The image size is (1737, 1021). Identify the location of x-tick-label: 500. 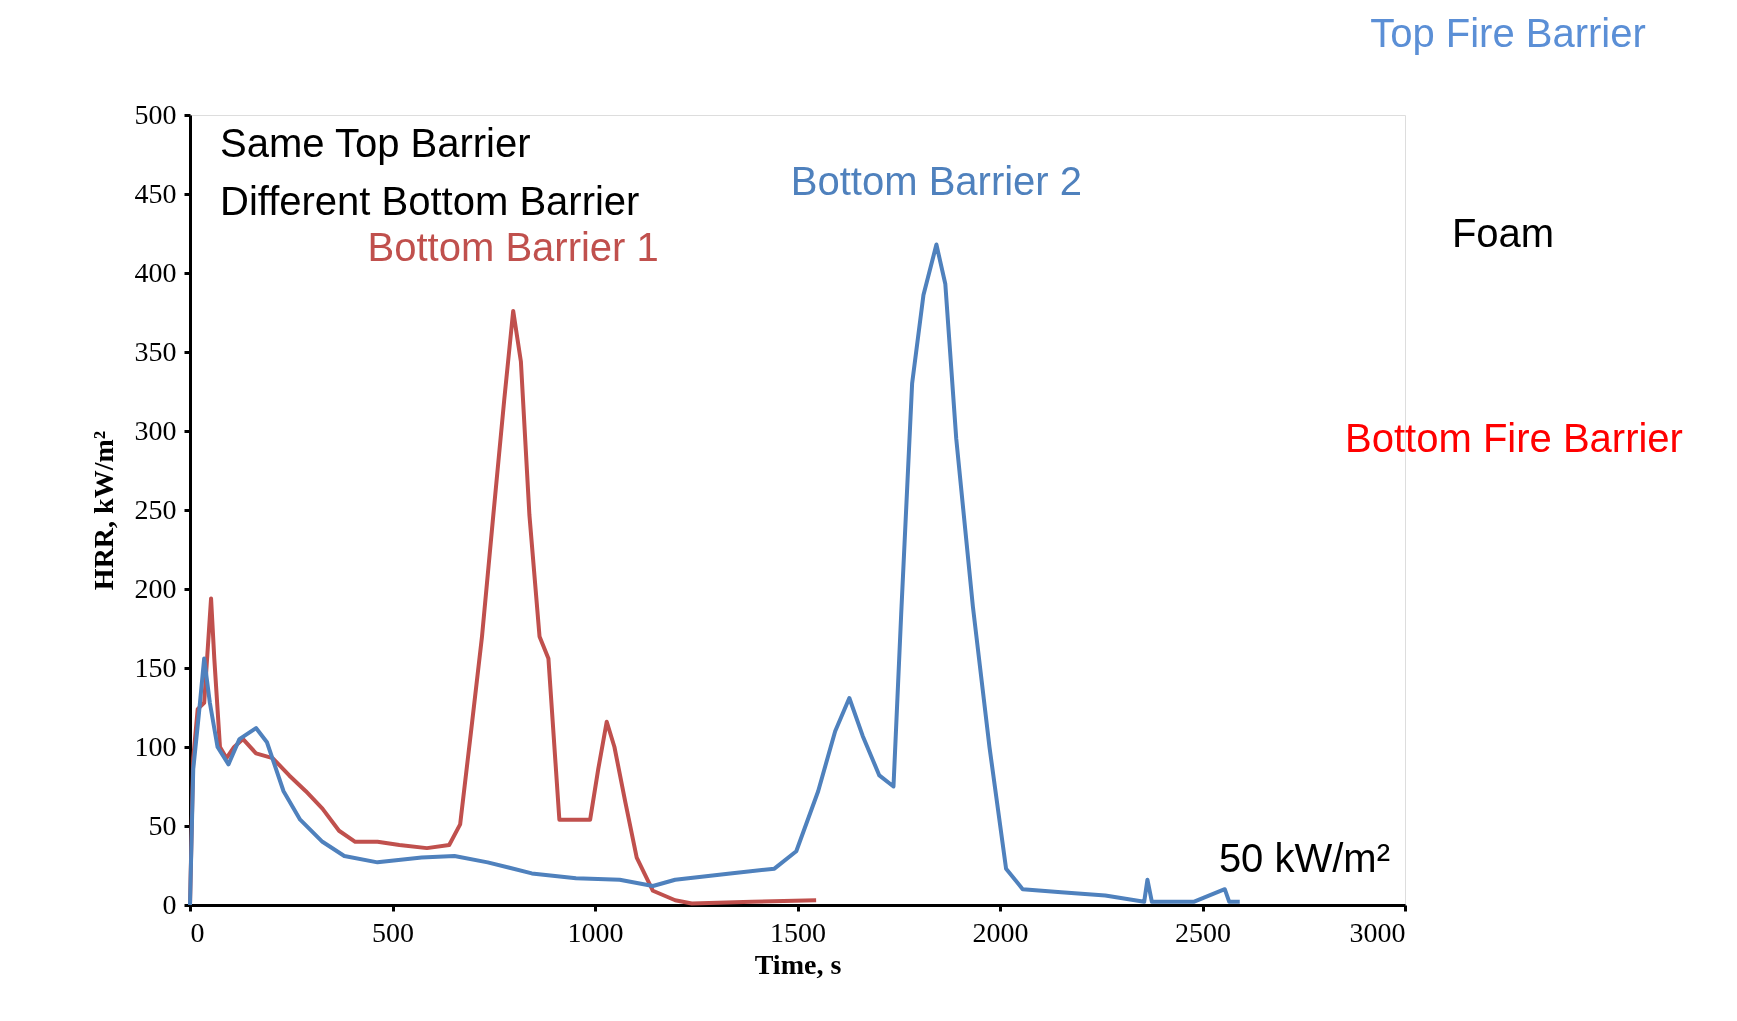
(393, 932).